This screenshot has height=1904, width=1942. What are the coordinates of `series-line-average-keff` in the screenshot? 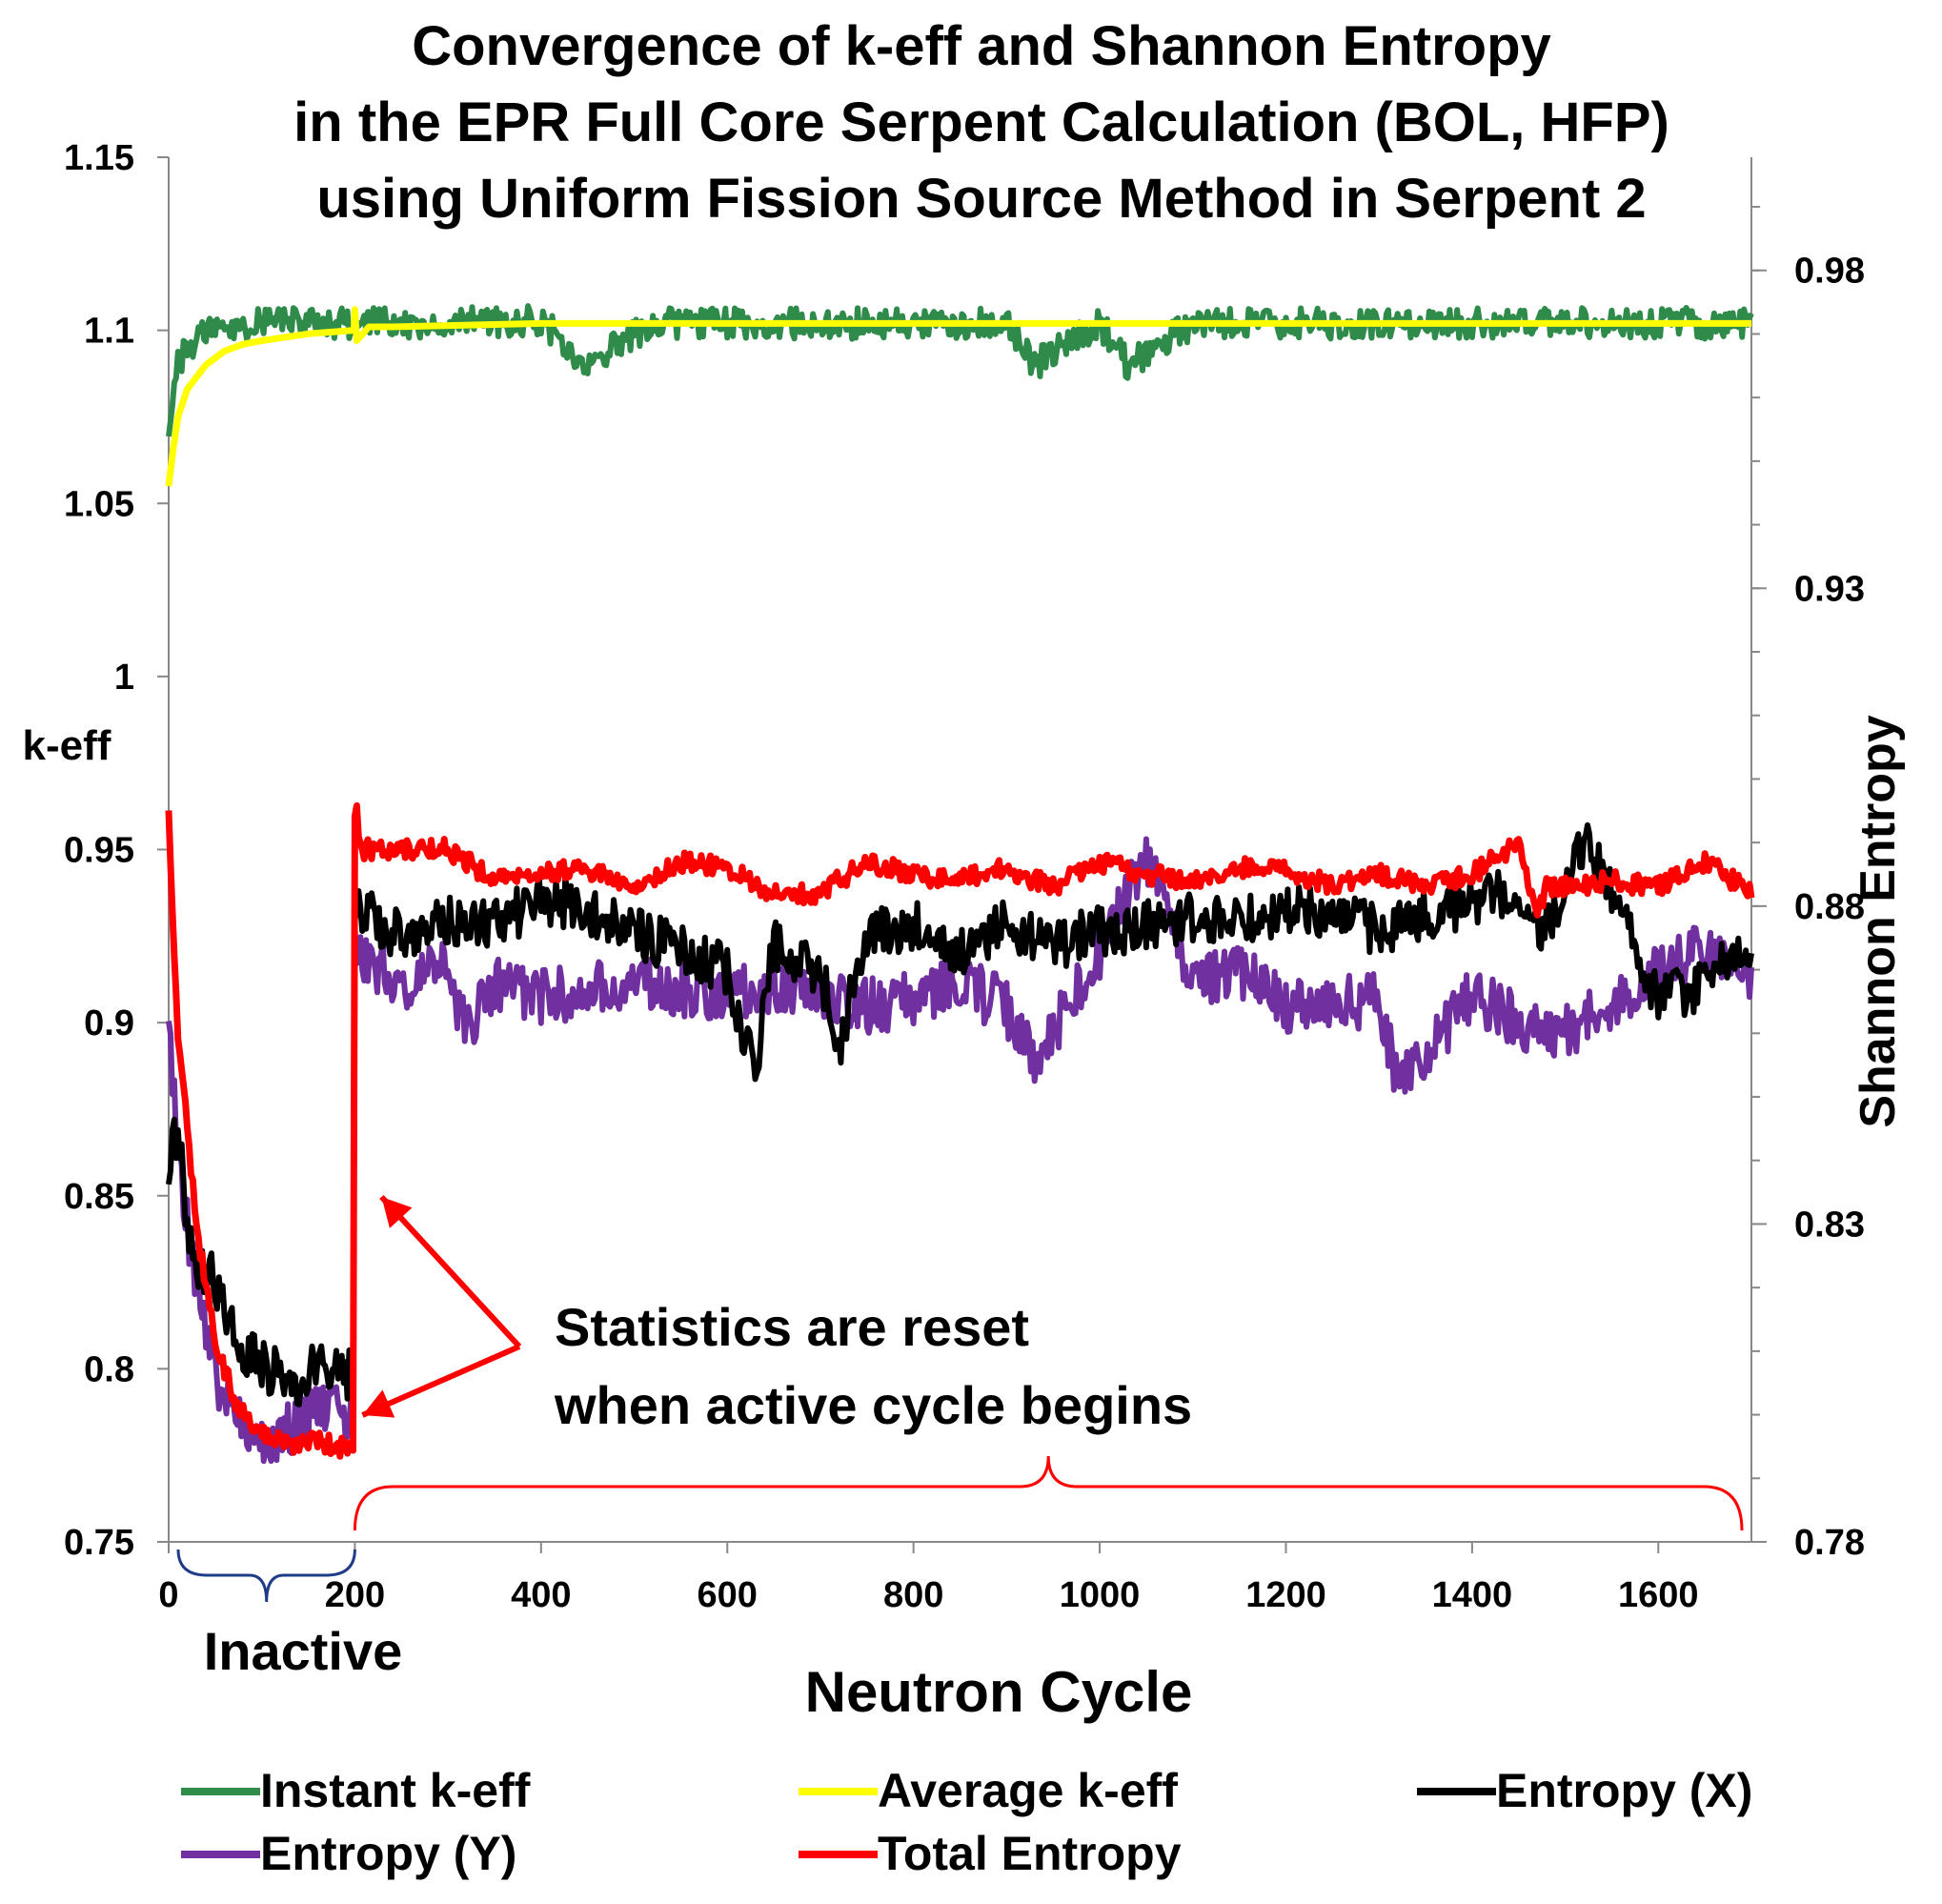 It's located at (958, 396).